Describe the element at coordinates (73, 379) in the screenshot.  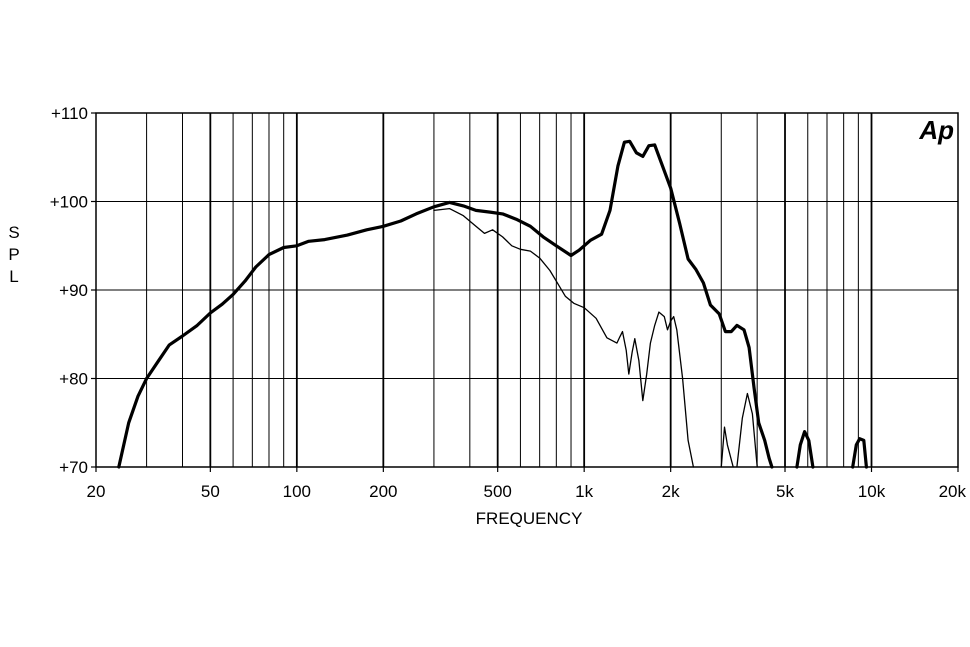
I see `y-tick-label: +80` at that location.